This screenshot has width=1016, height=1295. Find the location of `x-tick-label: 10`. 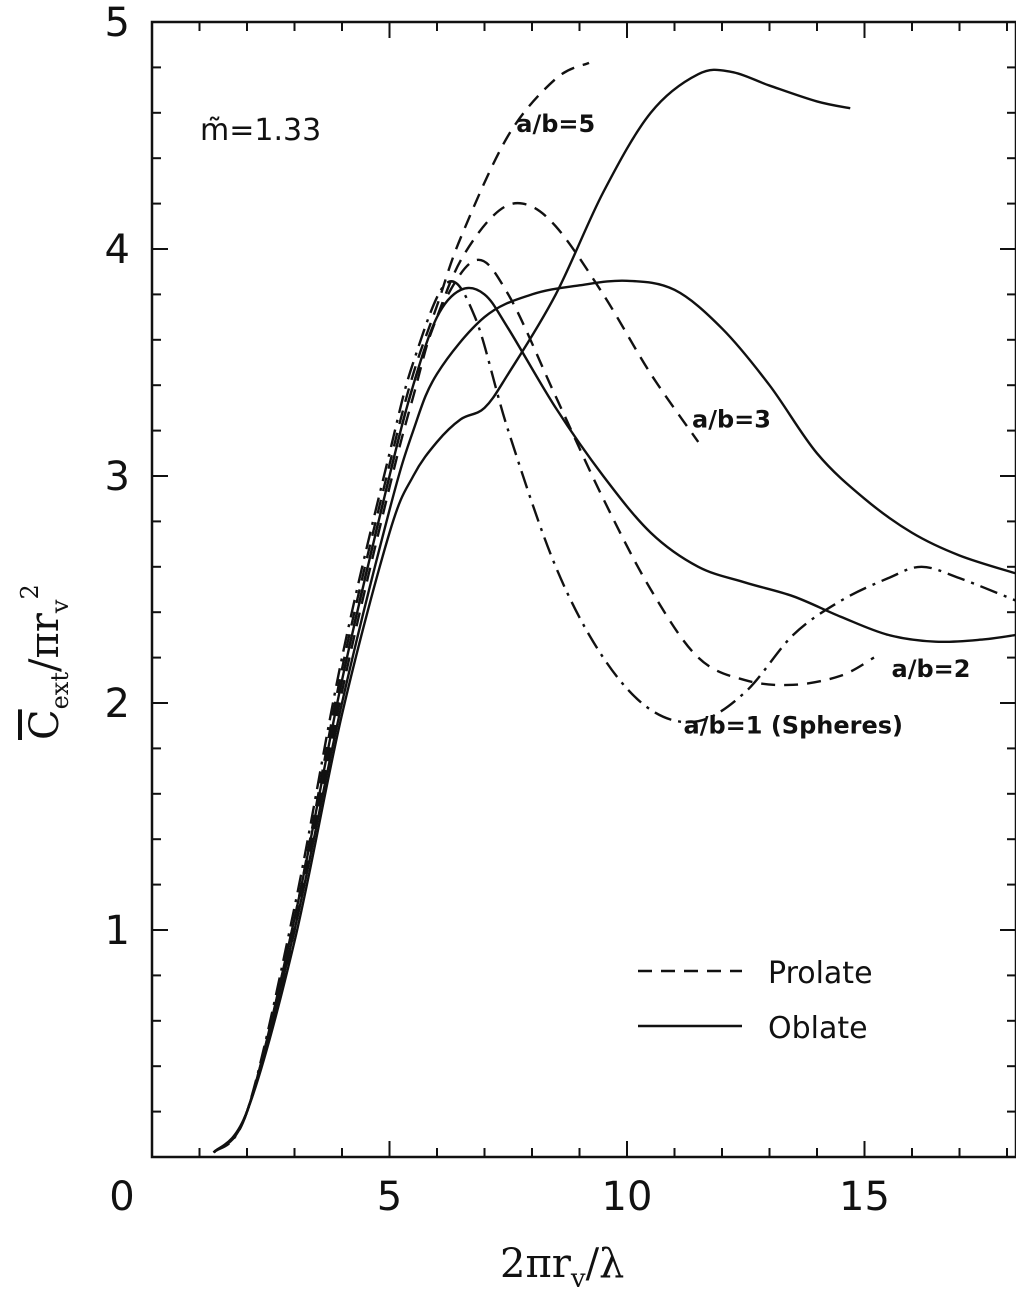

x-tick-label: 10 is located at coordinates (627, 1197).